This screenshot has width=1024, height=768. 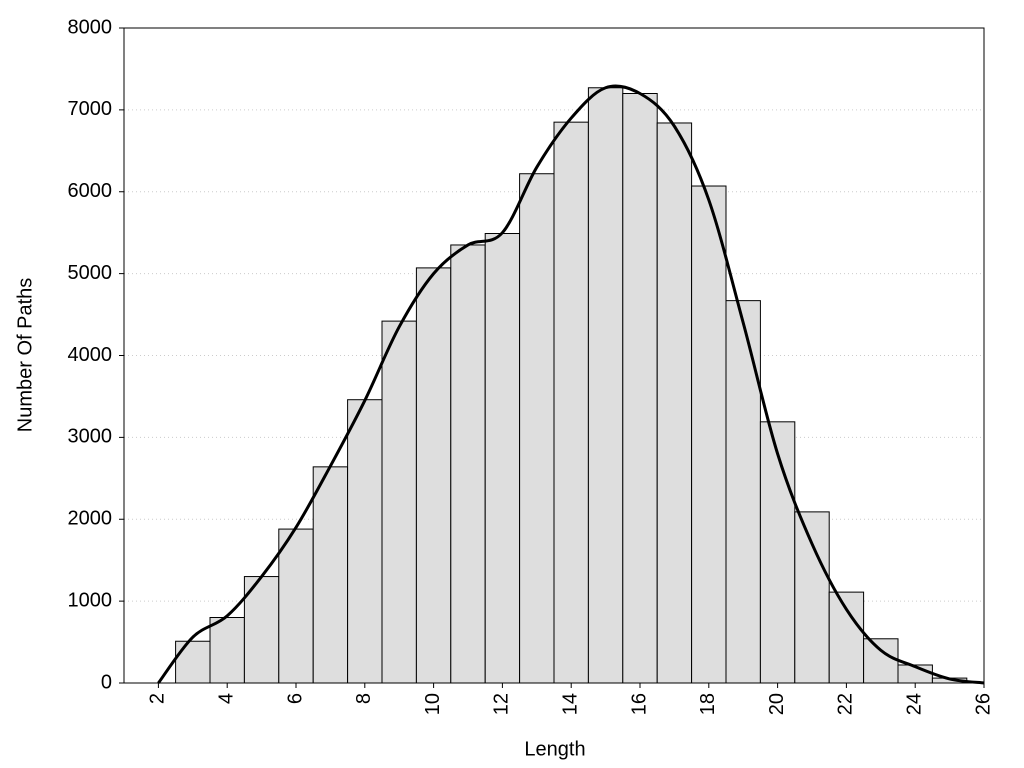 What do you see at coordinates (90, 437) in the screenshot?
I see `y-tick-label: 3000` at bounding box center [90, 437].